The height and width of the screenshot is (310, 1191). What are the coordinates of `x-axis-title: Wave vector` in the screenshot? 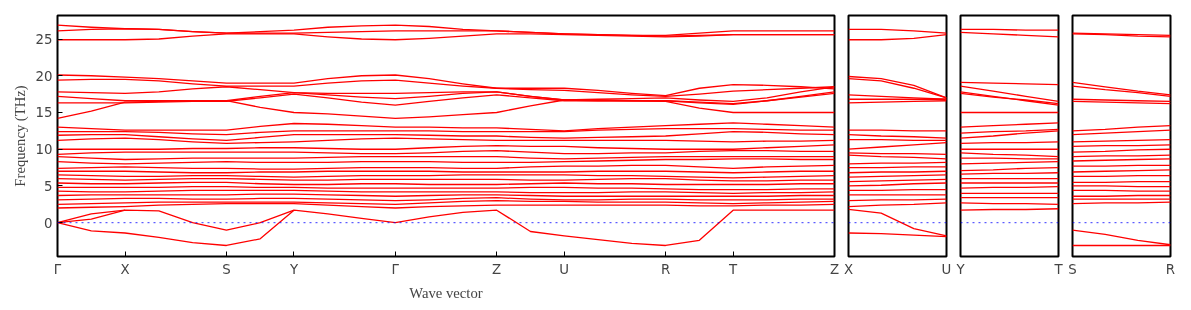 It's located at (446, 292).